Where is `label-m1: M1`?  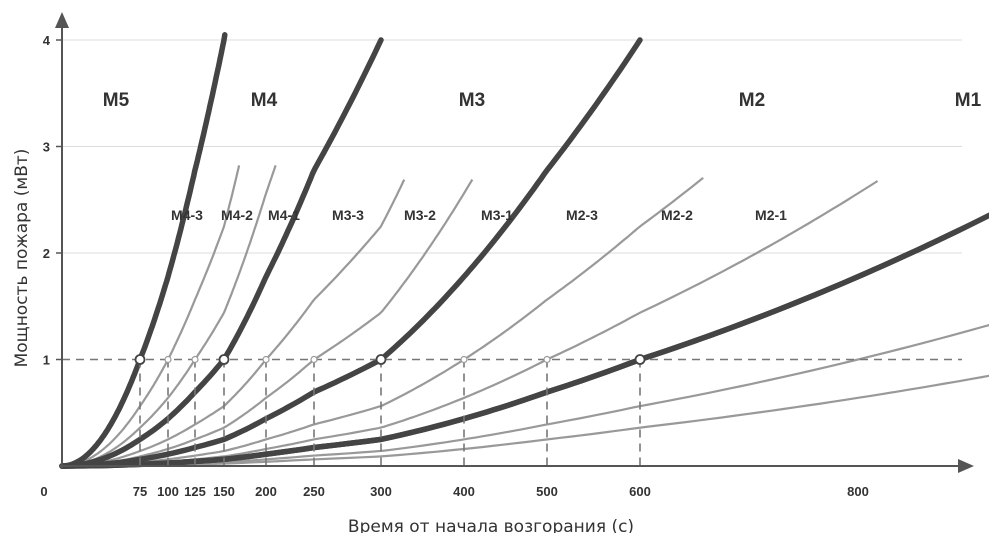 label-m1: M1 is located at coordinates (968, 100).